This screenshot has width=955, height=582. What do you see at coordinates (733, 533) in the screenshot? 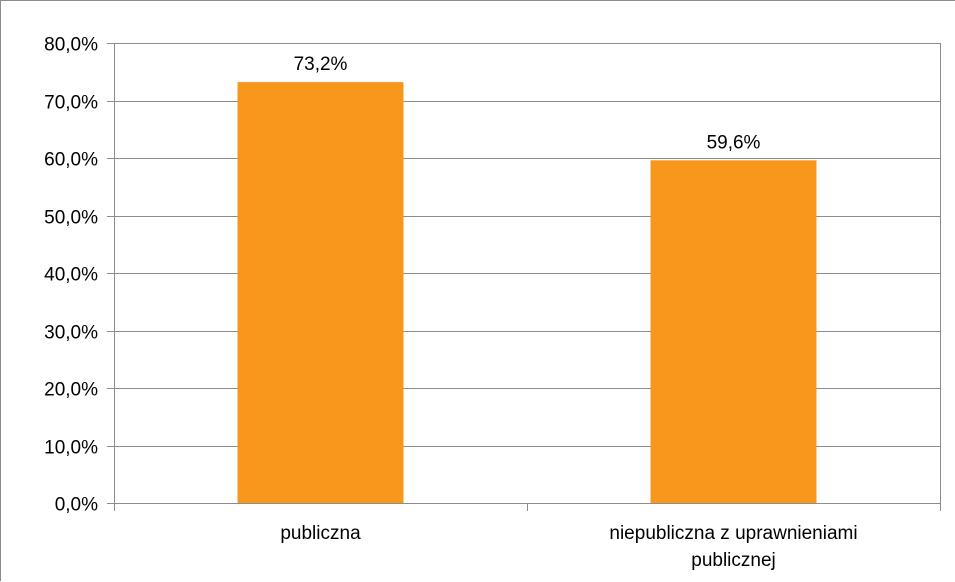
I see `x-category-label: niepubliczna z uprawnieniami` at bounding box center [733, 533].